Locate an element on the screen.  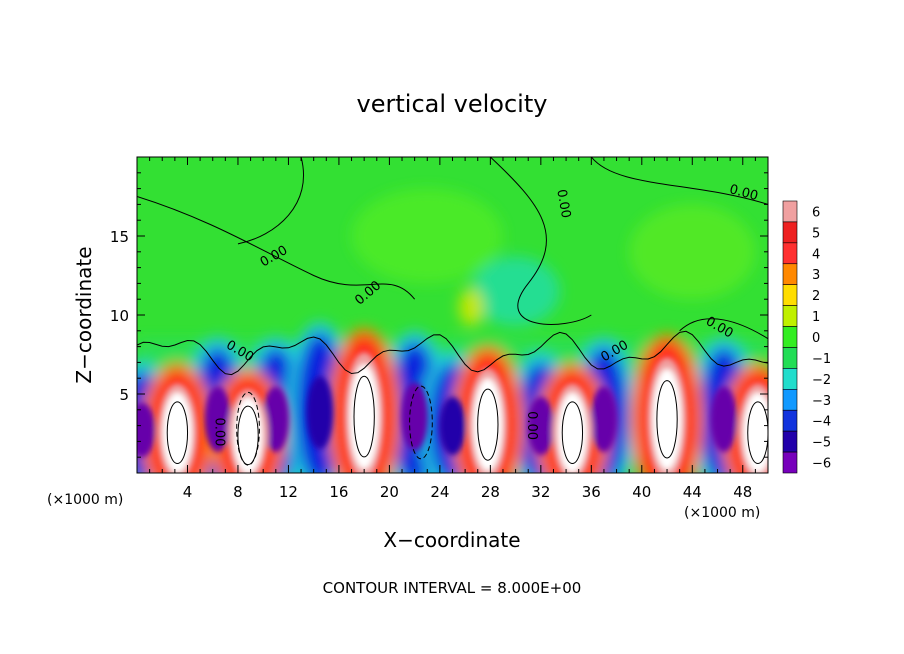
x-tick-label: 24 is located at coordinates (439, 492).